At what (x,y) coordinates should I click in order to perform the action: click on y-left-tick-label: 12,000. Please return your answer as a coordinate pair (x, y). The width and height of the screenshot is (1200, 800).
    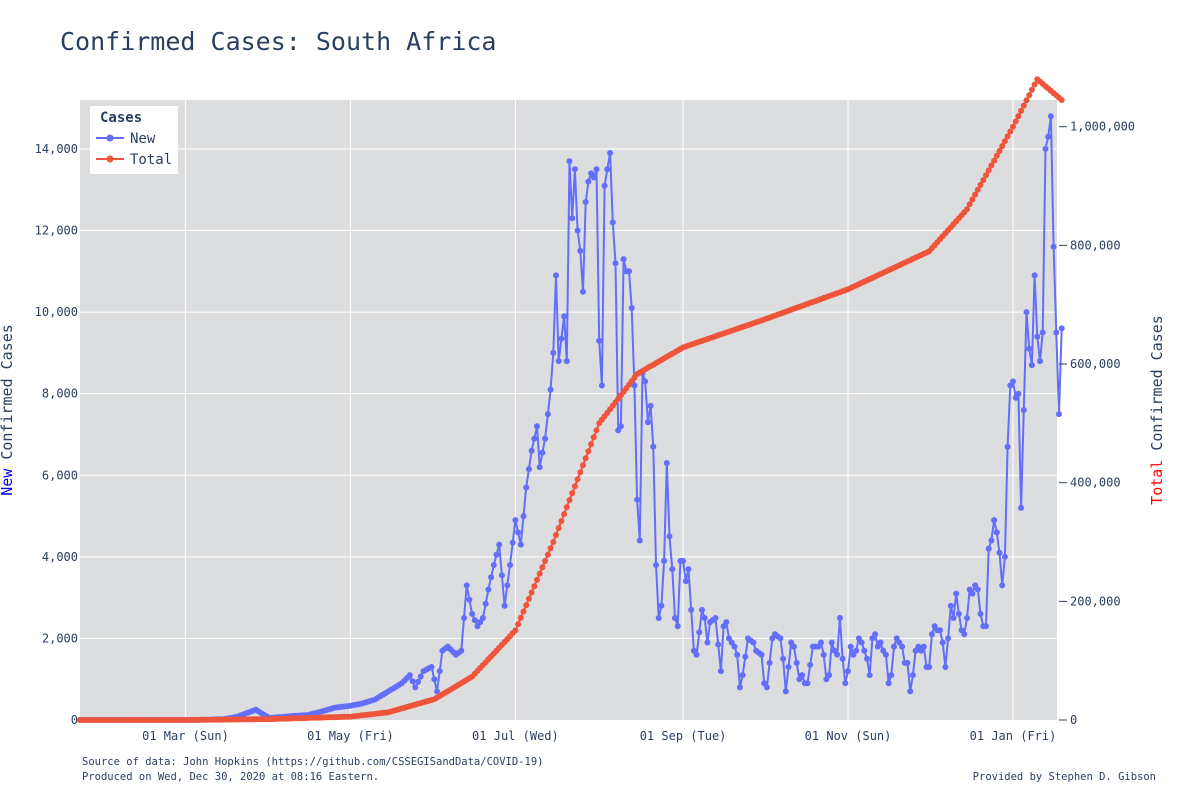
    Looking at the image, I should click on (56, 231).